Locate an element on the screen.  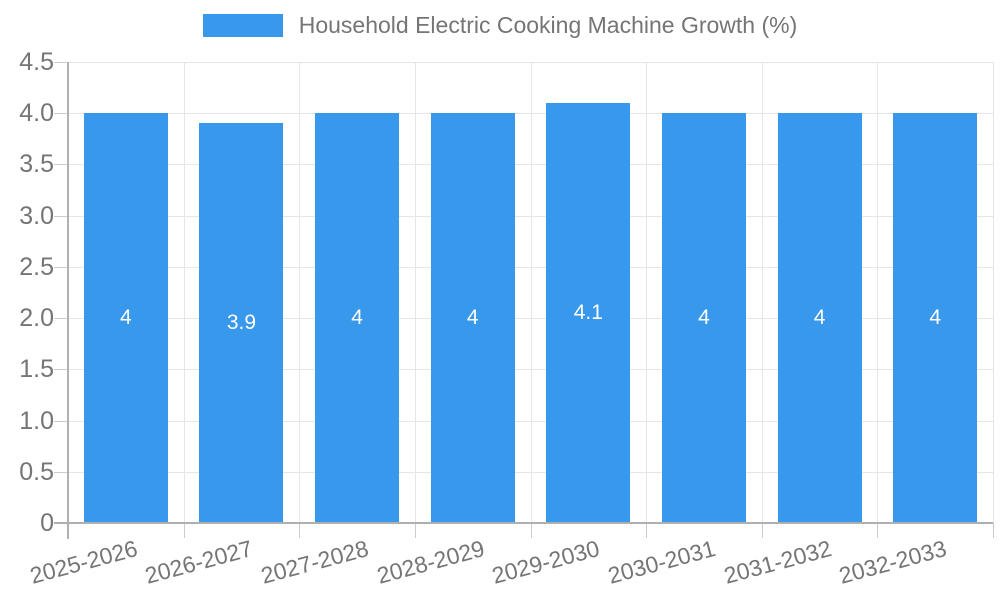
x-axis-tick-label: 2030-2031 is located at coordinates (662, 562).